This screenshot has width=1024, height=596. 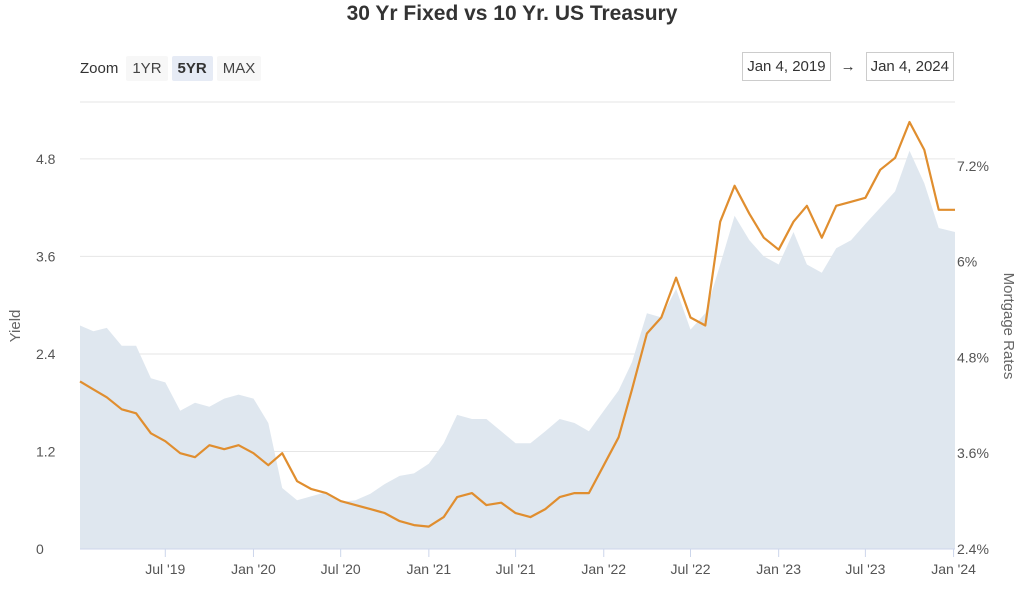 What do you see at coordinates (15, 326) in the screenshot?
I see `y-axis-left-title: Yield` at bounding box center [15, 326].